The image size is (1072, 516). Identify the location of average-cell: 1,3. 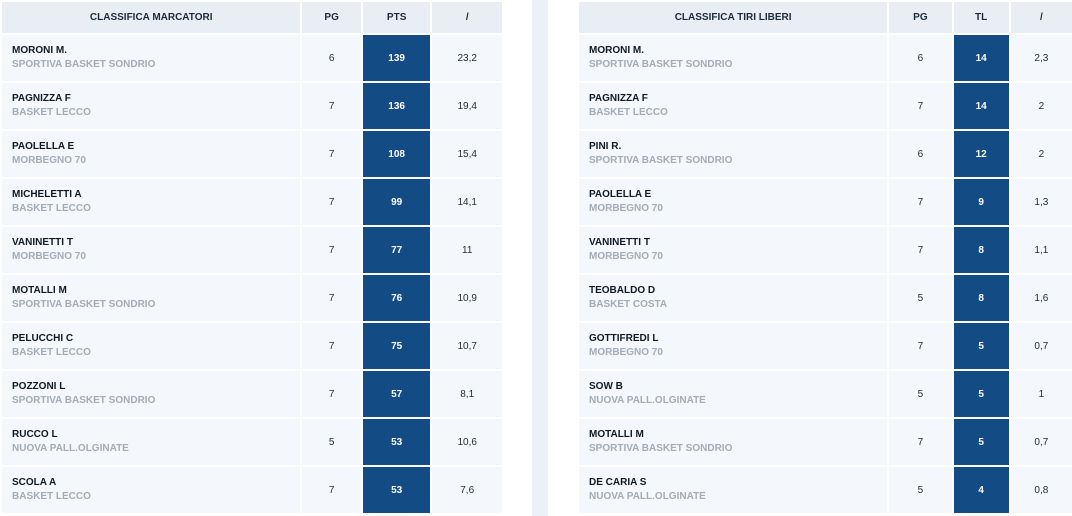
(1041, 202).